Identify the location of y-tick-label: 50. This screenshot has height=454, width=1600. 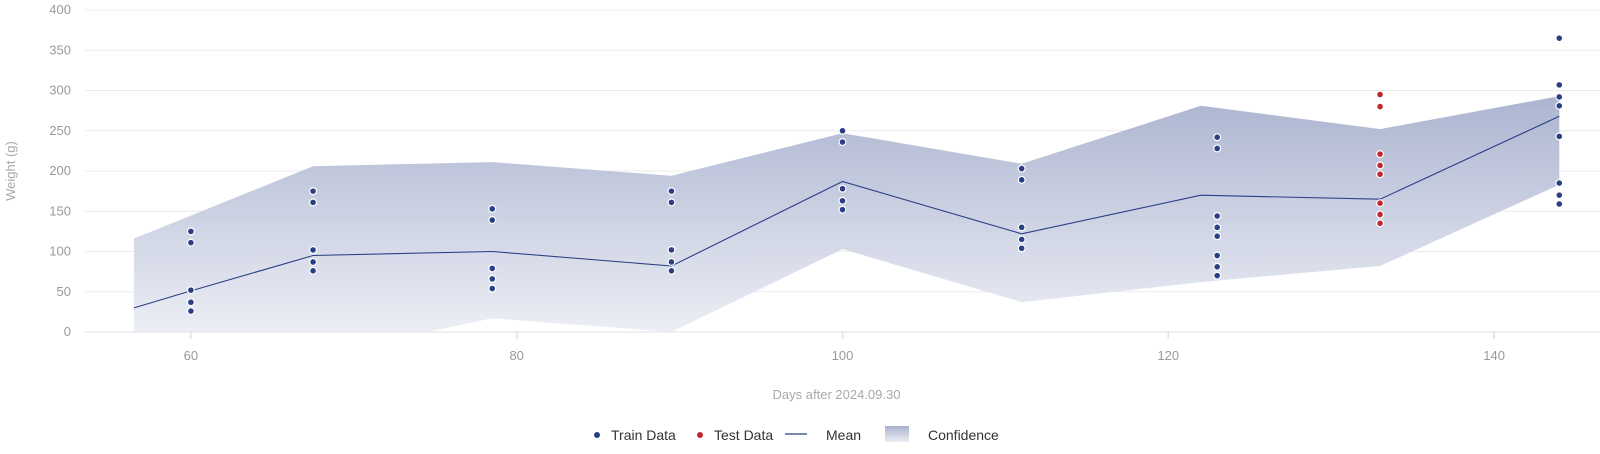
(64, 291).